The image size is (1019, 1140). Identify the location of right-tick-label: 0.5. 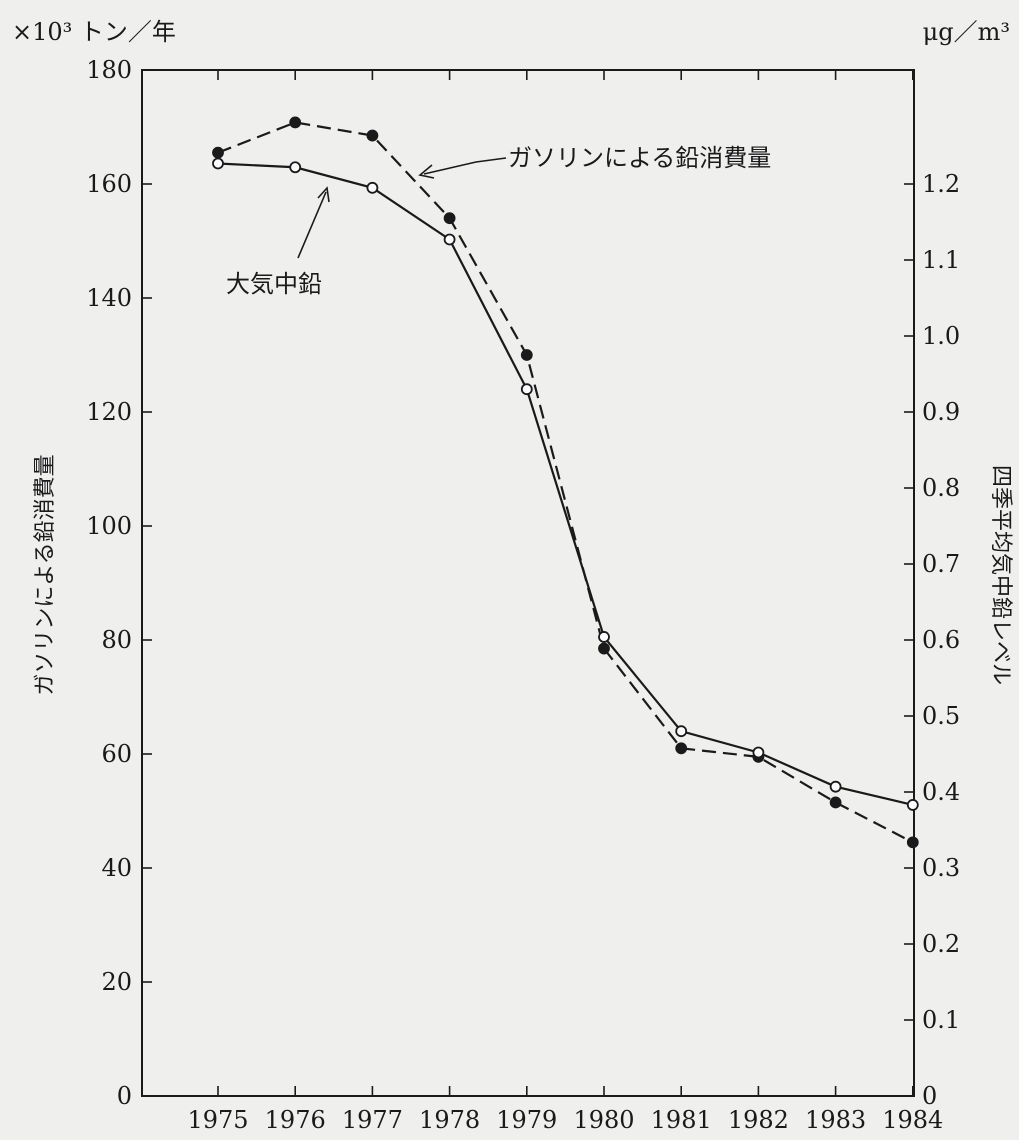
(941, 716).